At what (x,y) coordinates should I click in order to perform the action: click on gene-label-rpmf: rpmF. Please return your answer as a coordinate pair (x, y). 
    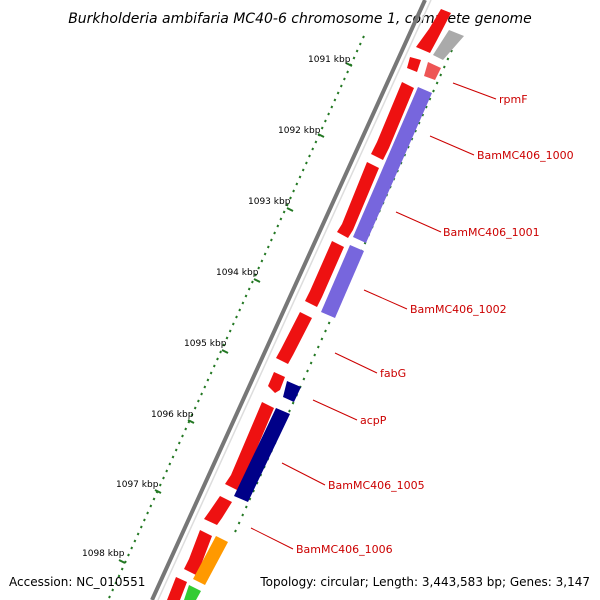
    Looking at the image, I should click on (513, 99).